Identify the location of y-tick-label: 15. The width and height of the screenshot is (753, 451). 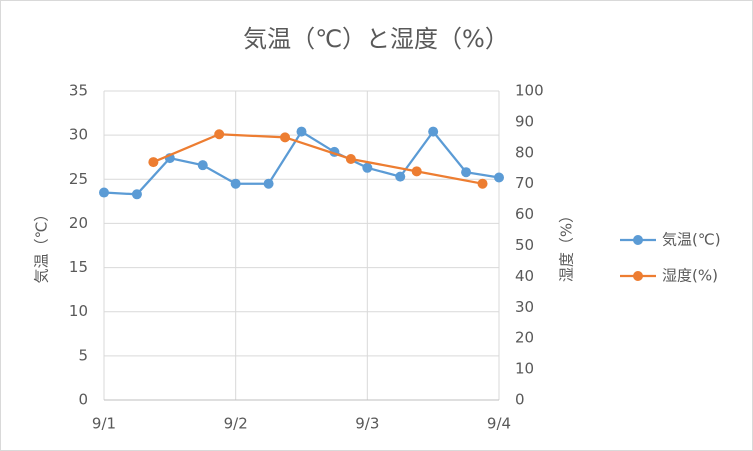
(78, 267).